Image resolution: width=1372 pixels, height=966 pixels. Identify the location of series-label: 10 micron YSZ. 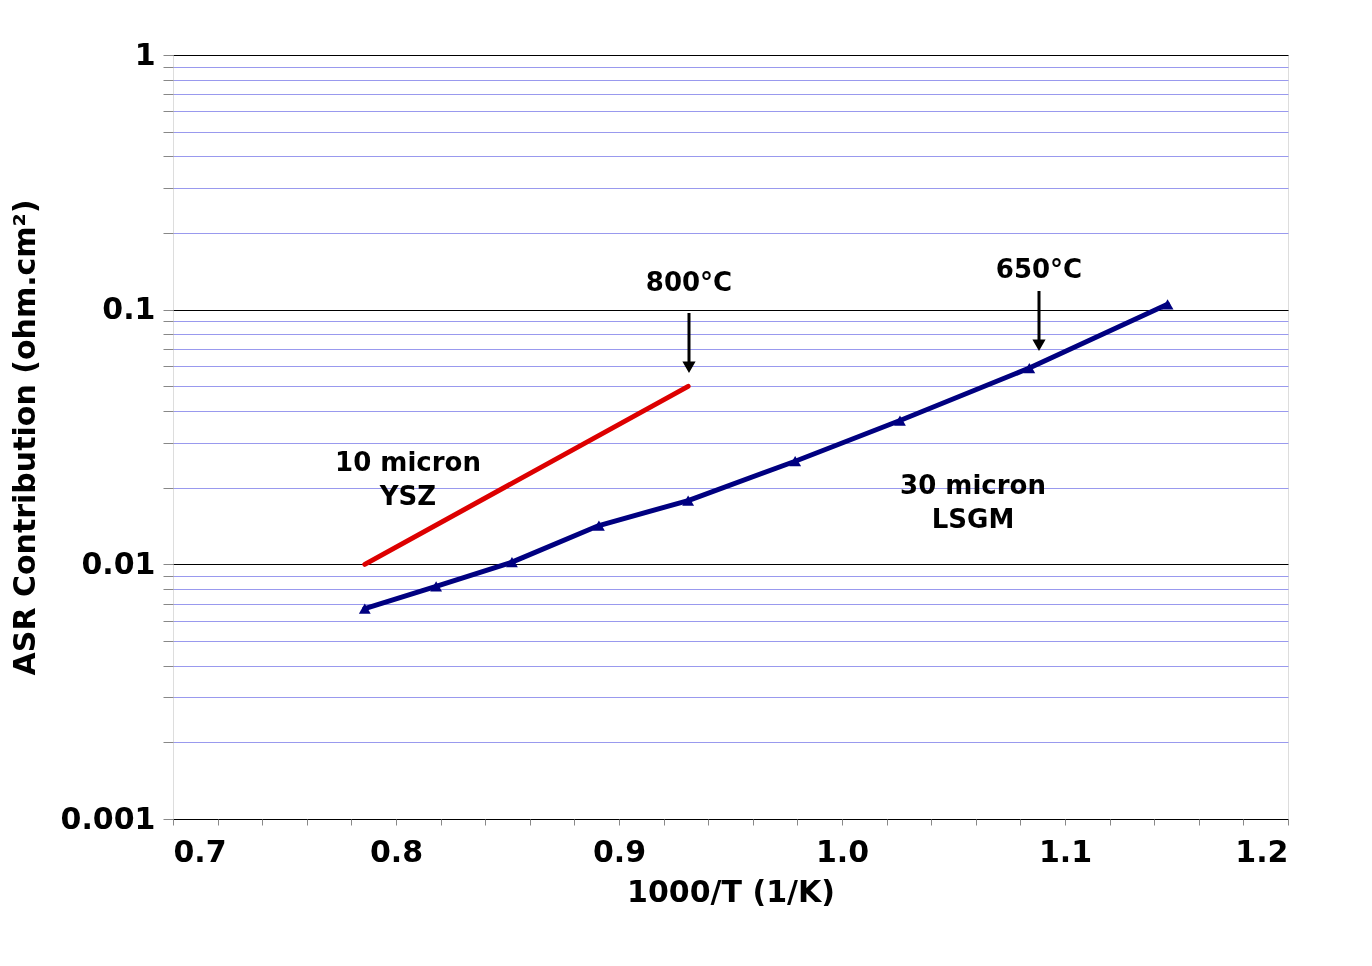
(408, 479).